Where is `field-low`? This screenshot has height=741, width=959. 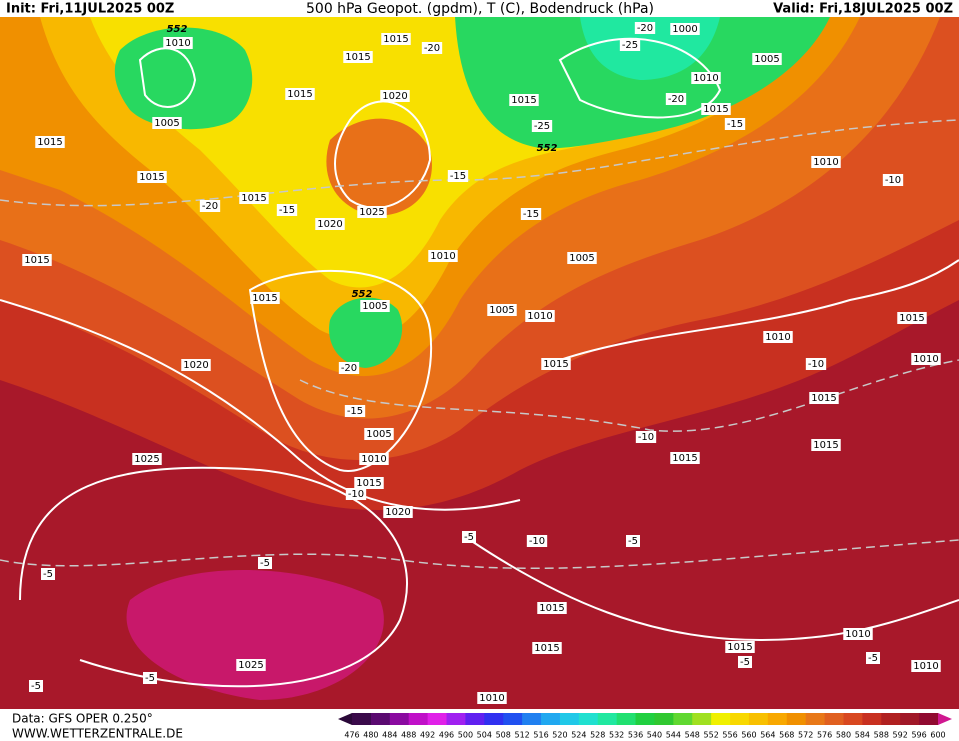
field-low is located at coordinates (366, 332).